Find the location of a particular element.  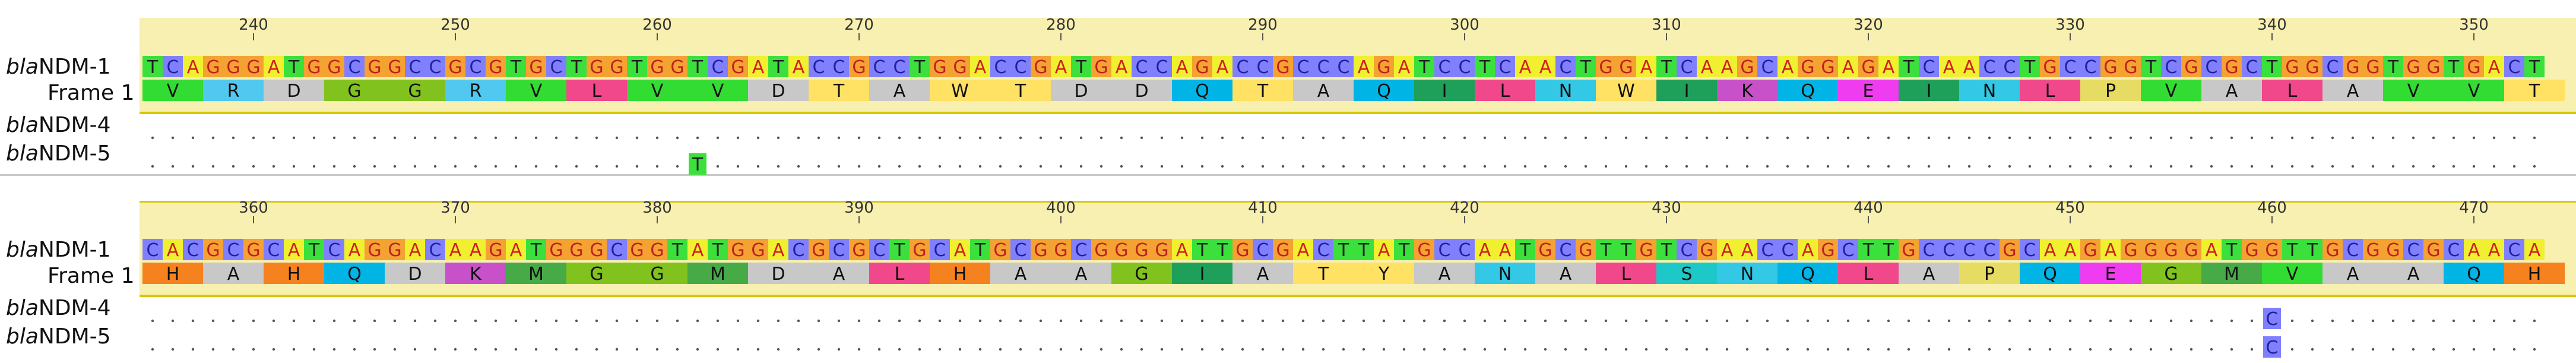

ruler-label: 260 is located at coordinates (657, 25).